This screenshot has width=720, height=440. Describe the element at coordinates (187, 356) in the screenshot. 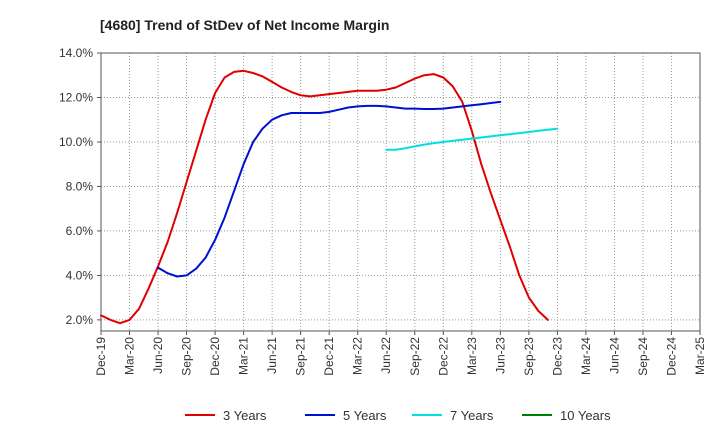

I see `x-tick-label: Sep-20` at that location.